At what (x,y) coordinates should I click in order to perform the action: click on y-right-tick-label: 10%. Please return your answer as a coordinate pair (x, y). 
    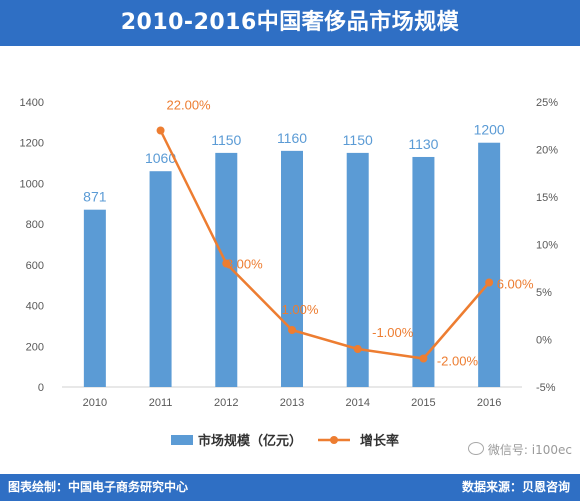
    Looking at the image, I should click on (547, 246).